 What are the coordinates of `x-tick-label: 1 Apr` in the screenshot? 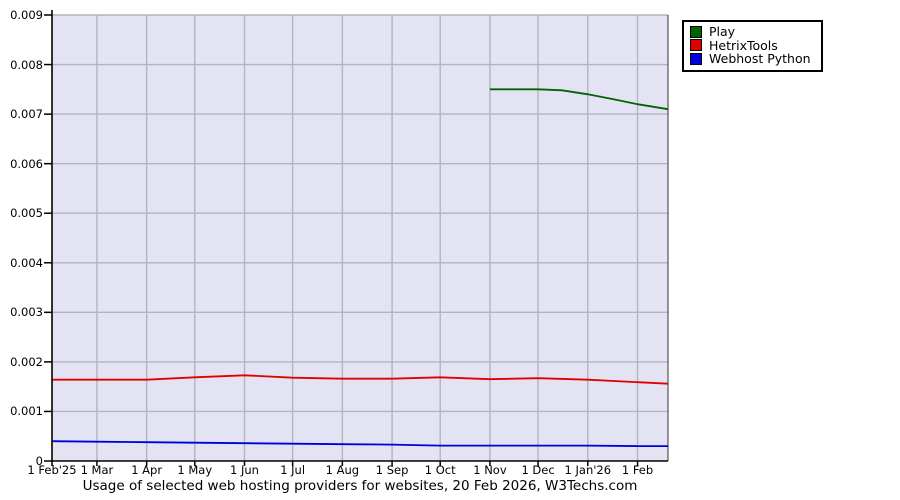 It's located at (147, 470).